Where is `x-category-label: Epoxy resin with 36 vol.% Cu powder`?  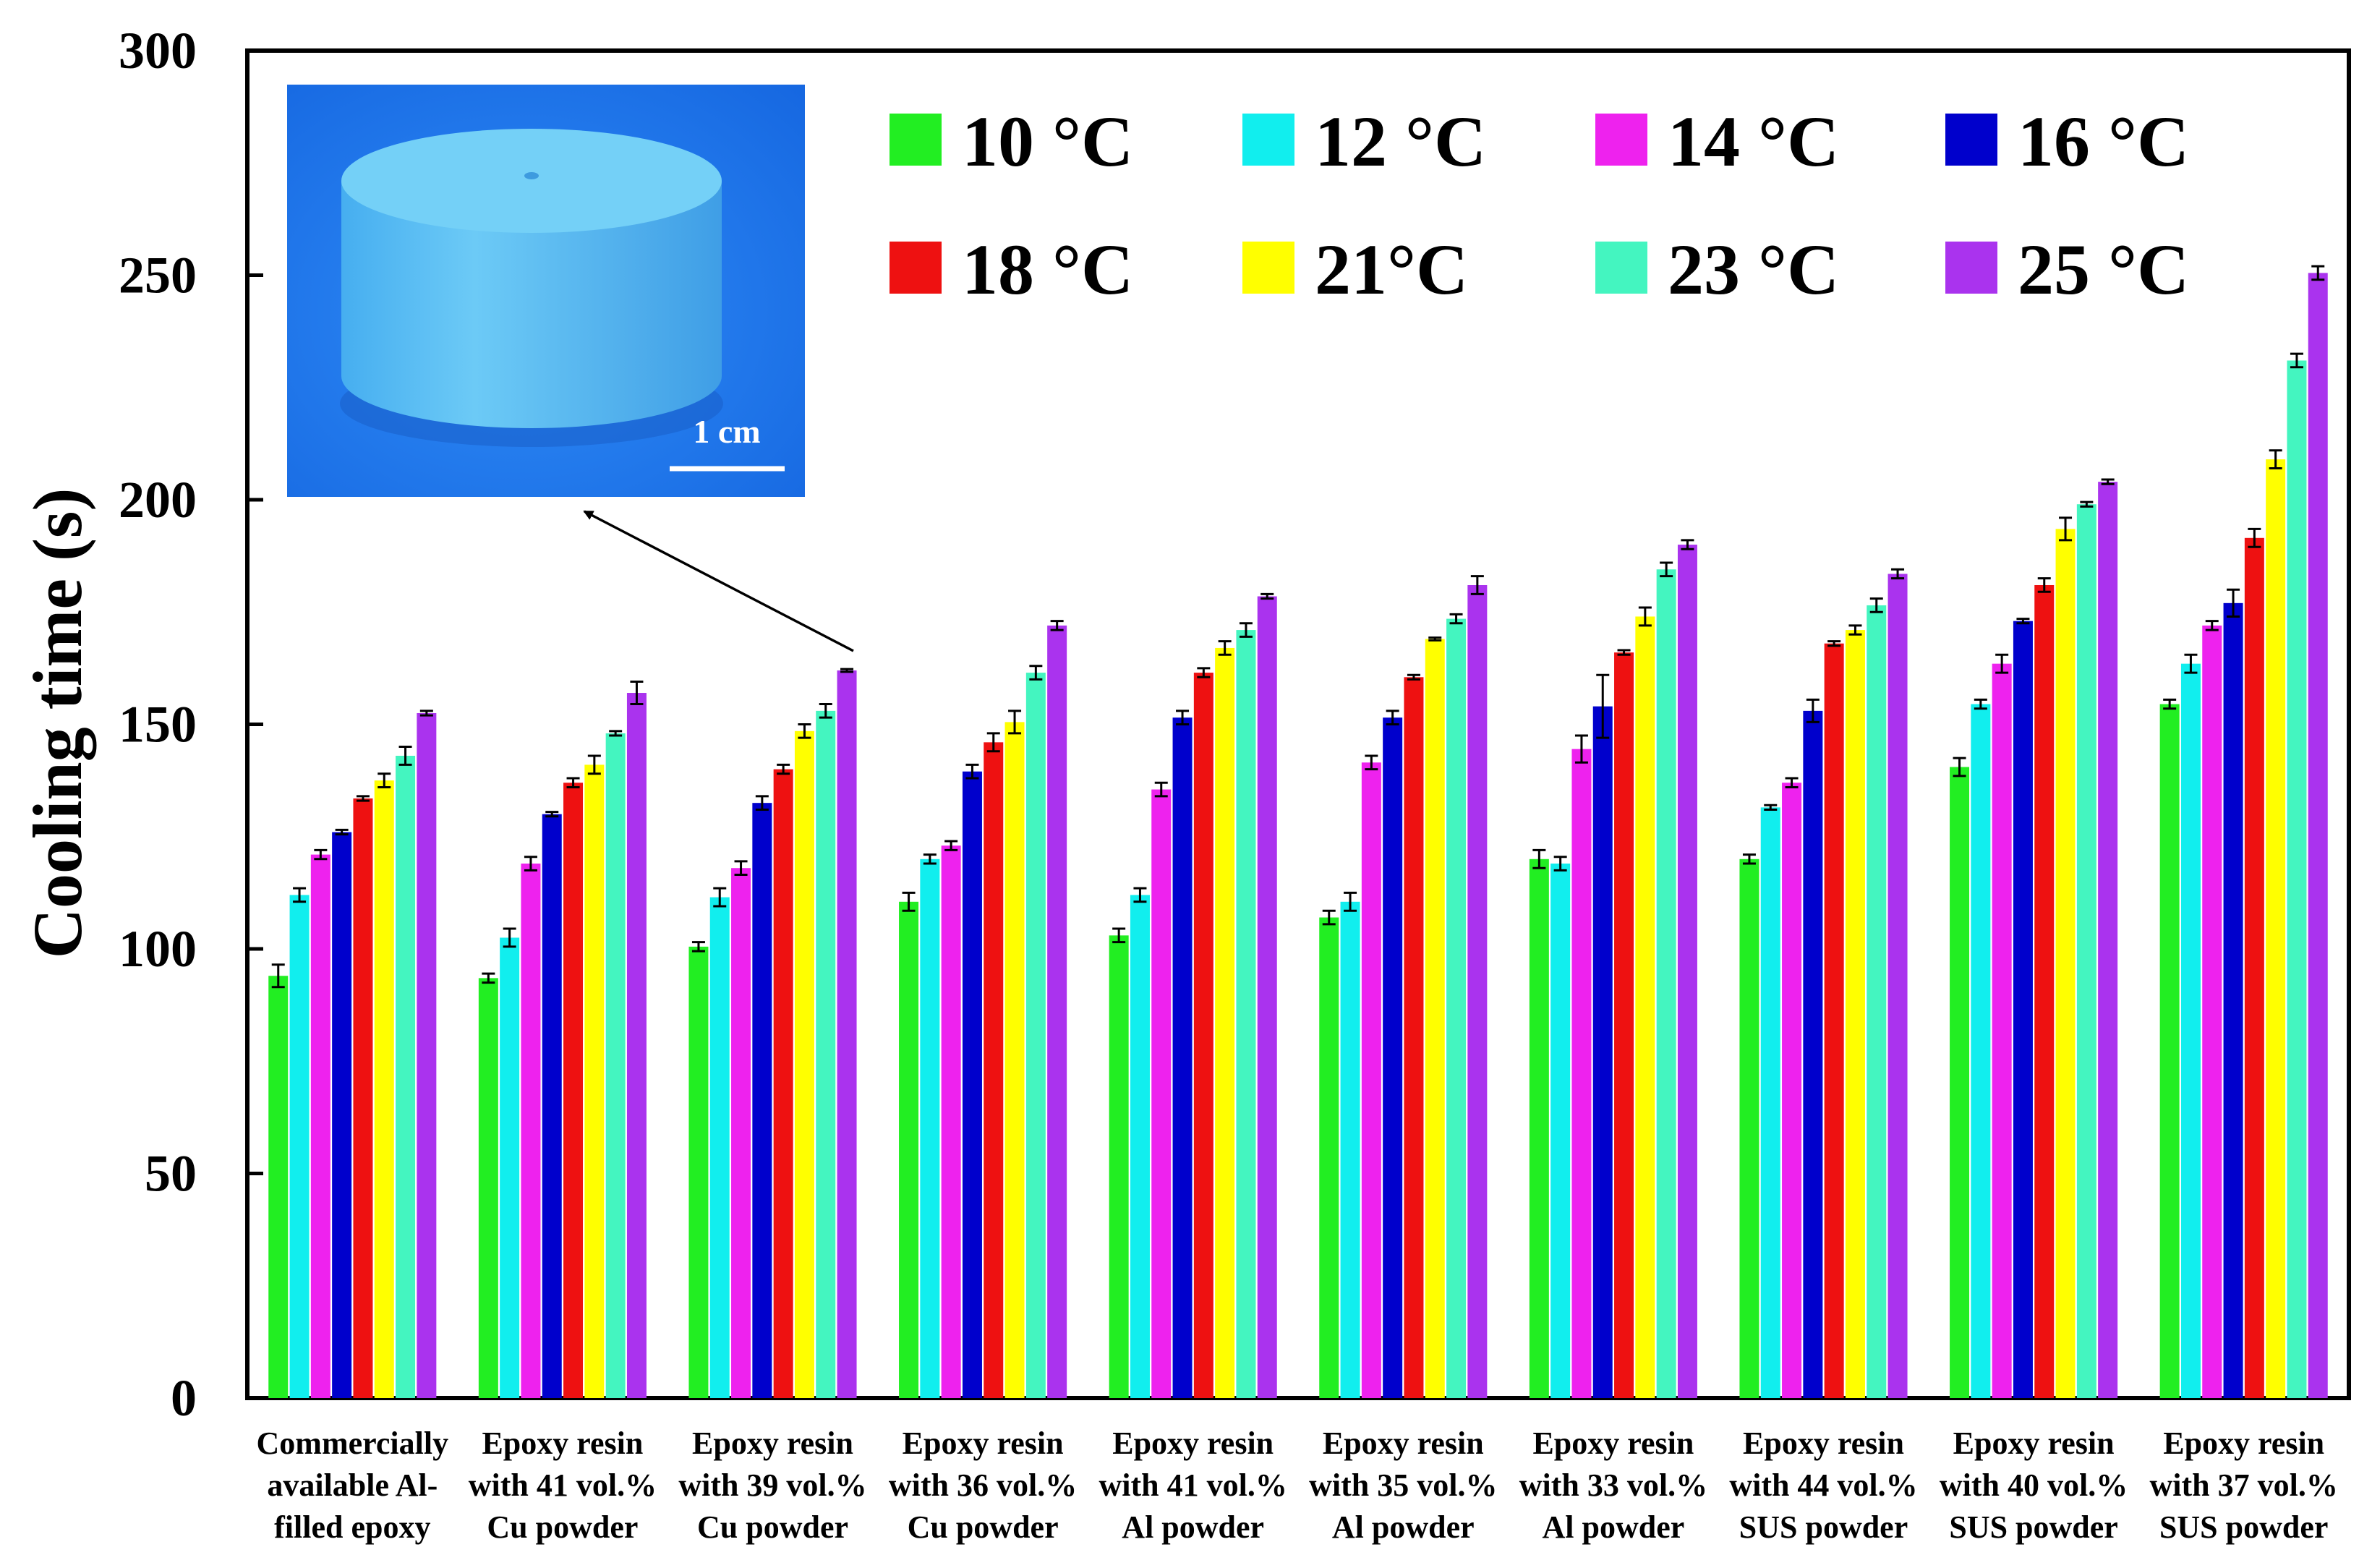
x-category-label: Epoxy resin with 36 vol.% Cu powder is located at coordinates (983, 1485).